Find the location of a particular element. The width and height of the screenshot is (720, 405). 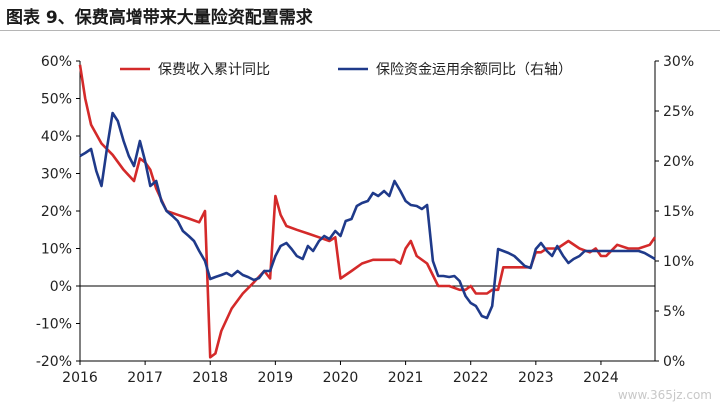

title-divider is located at coordinates (360, 30).